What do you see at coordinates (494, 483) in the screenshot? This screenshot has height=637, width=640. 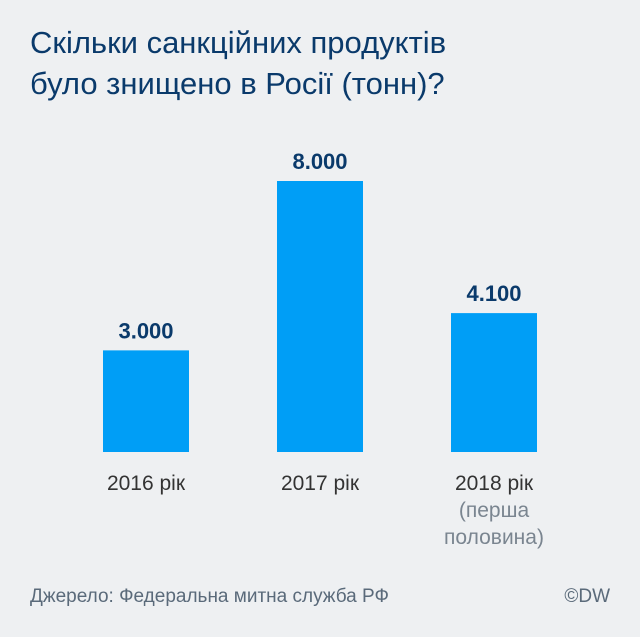 I see `category-label-3: 2018 рік` at bounding box center [494, 483].